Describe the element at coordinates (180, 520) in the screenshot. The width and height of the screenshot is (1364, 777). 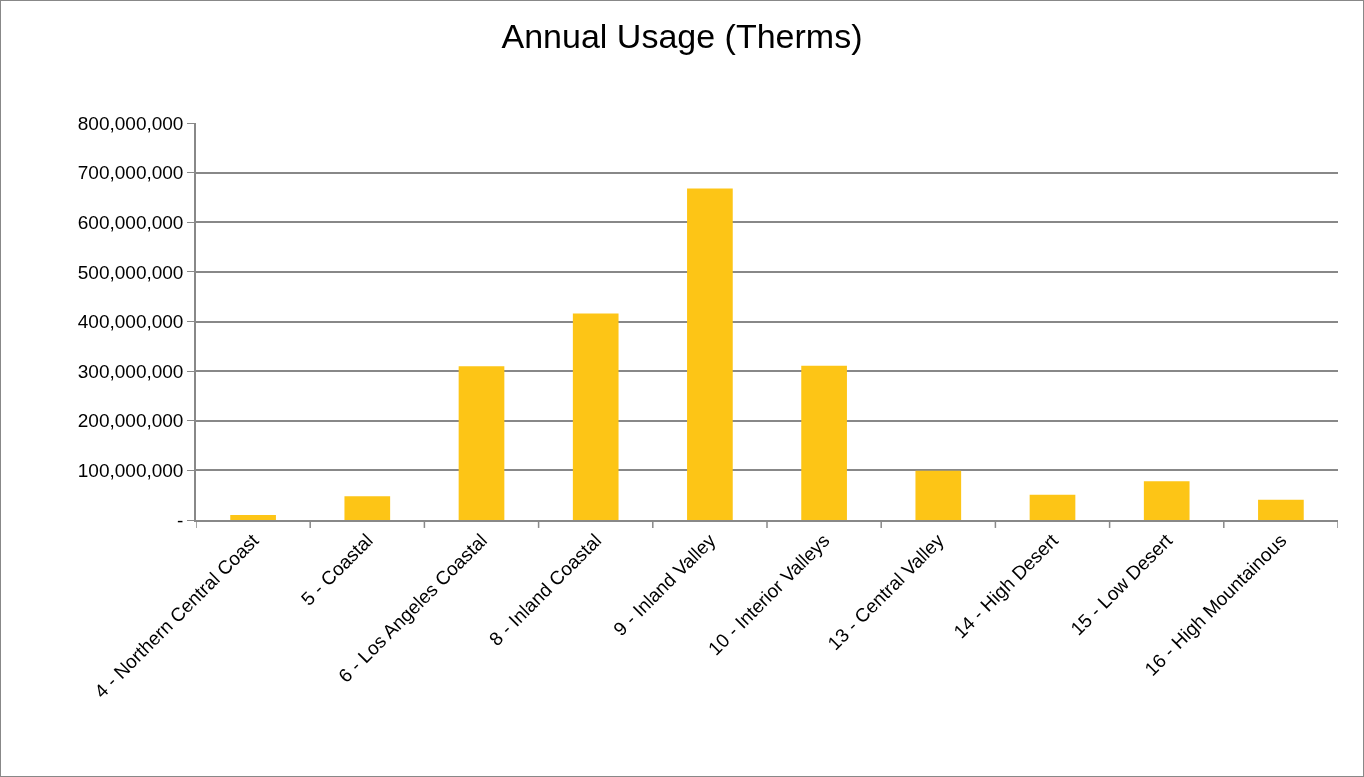
I see `y-tick-label: -` at that location.